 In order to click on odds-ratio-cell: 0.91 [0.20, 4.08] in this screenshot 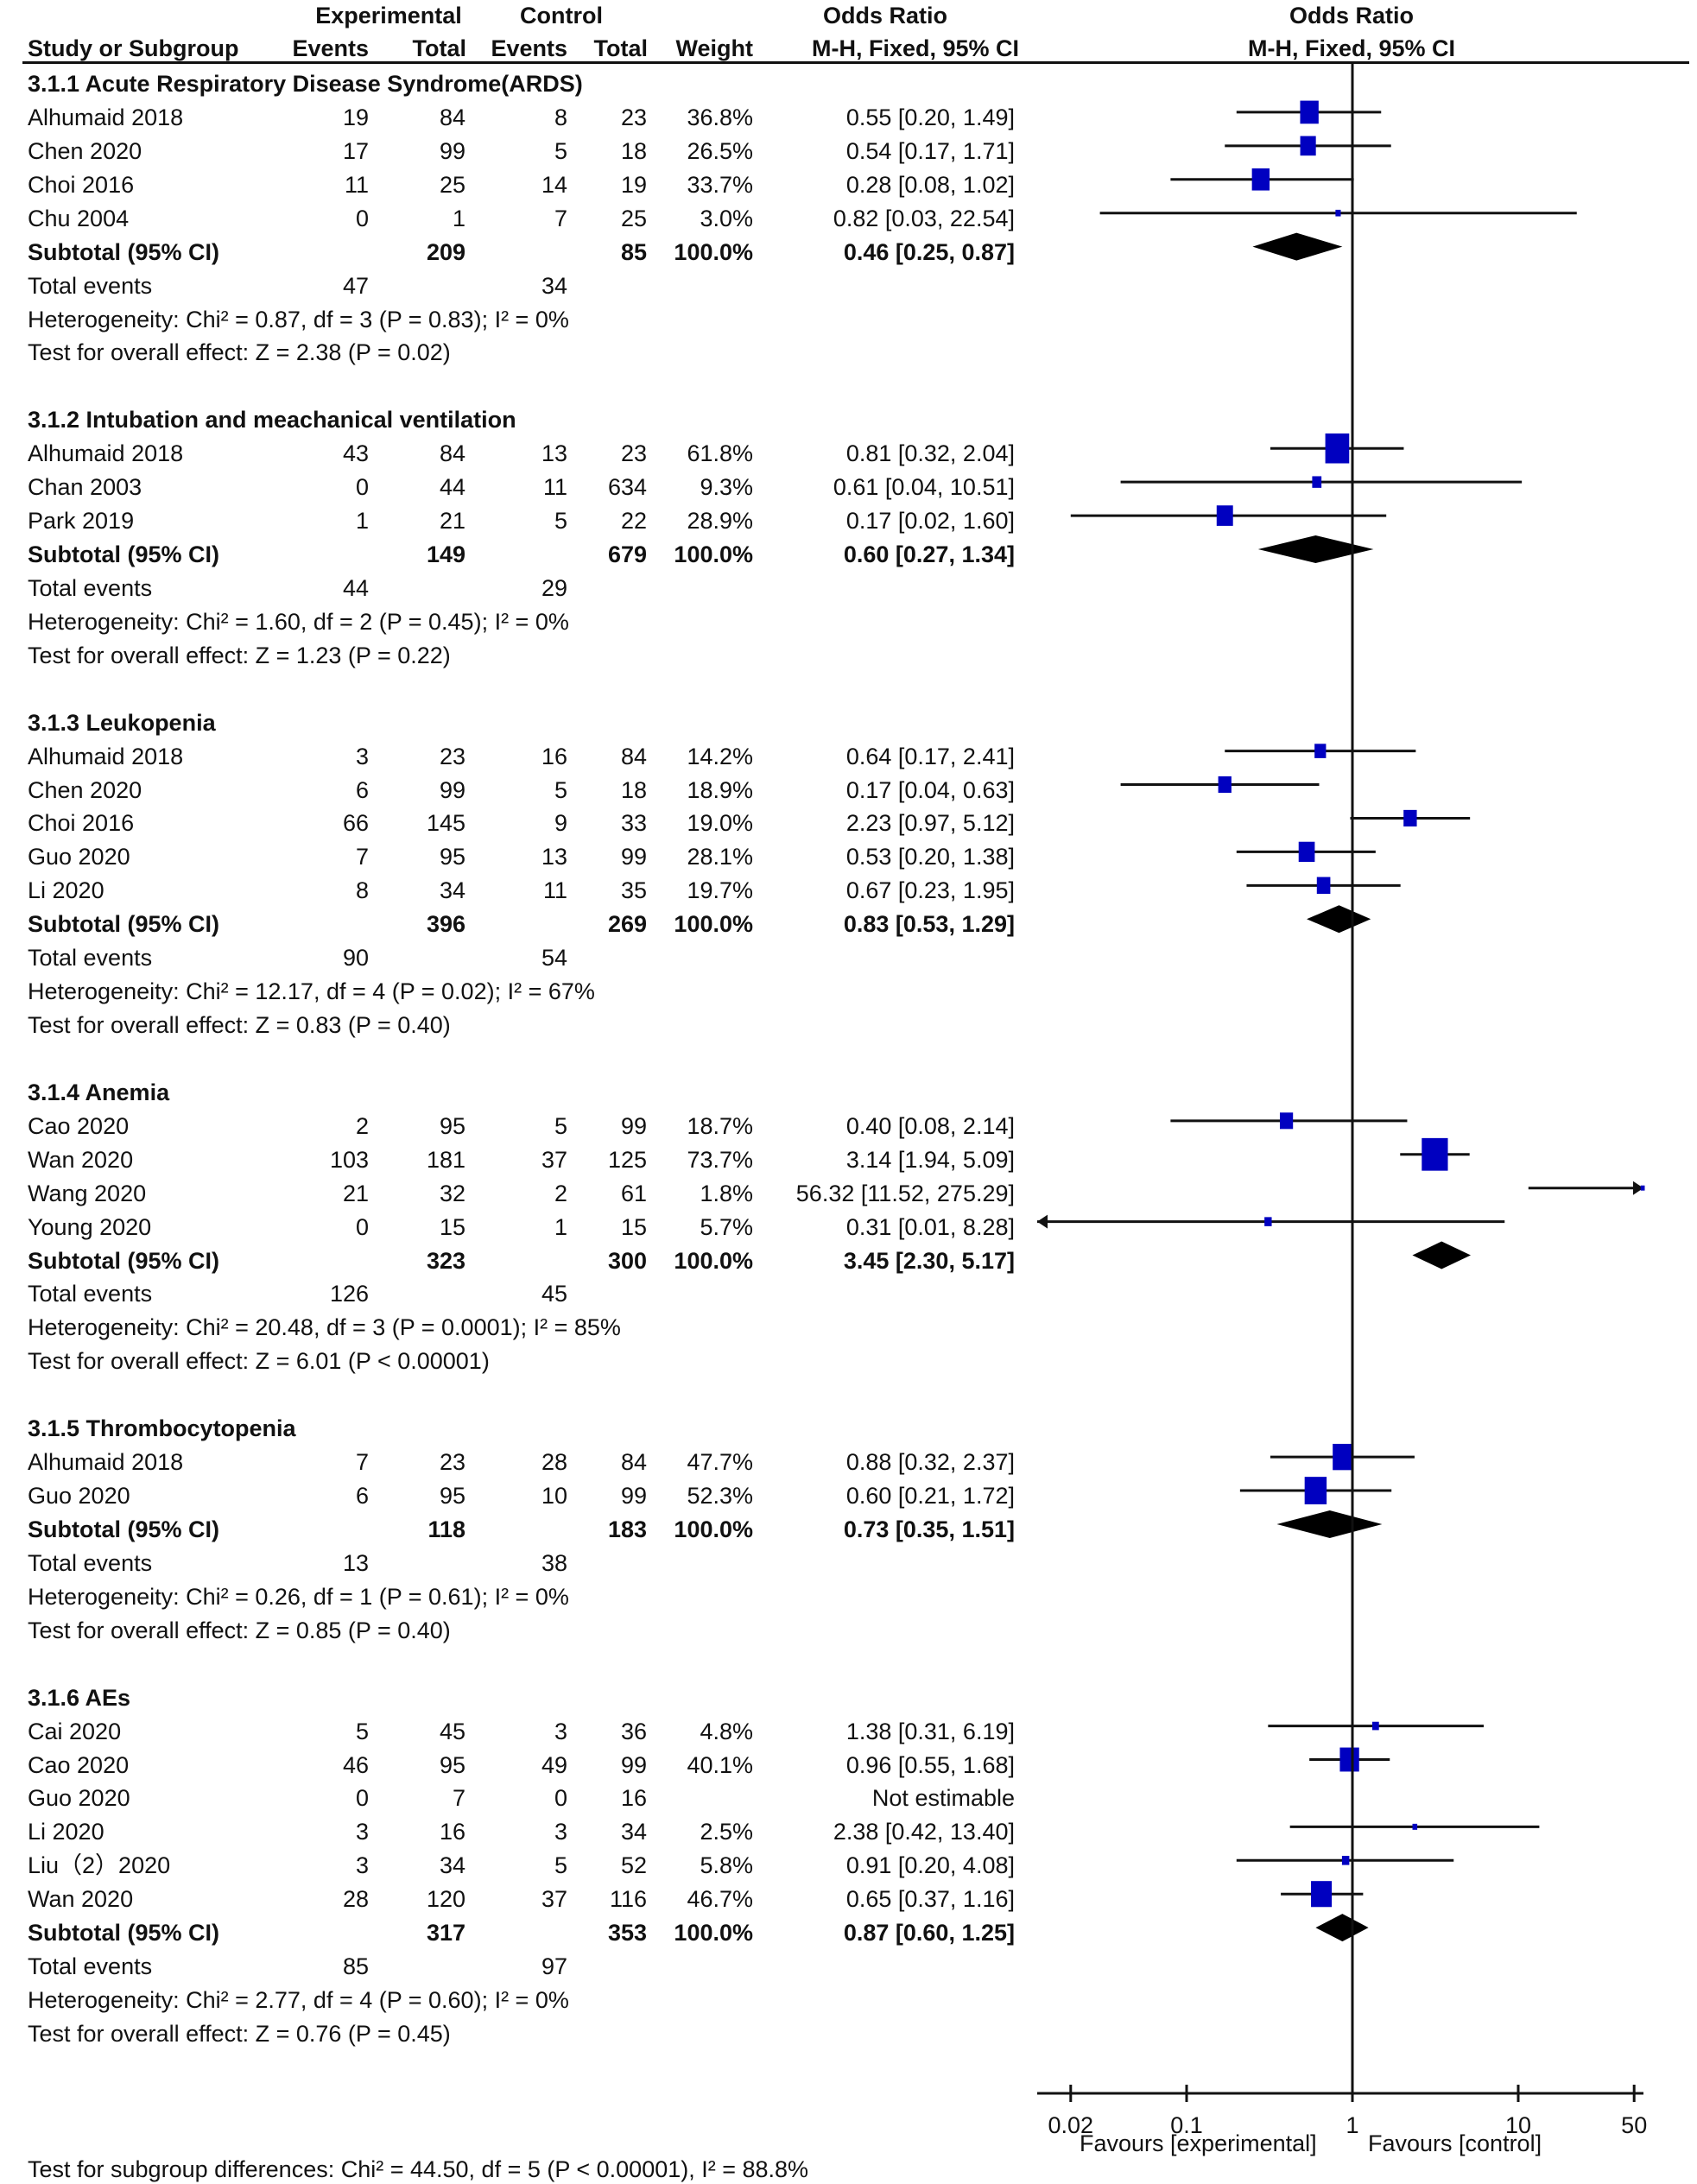, I will do `click(930, 1865)`.